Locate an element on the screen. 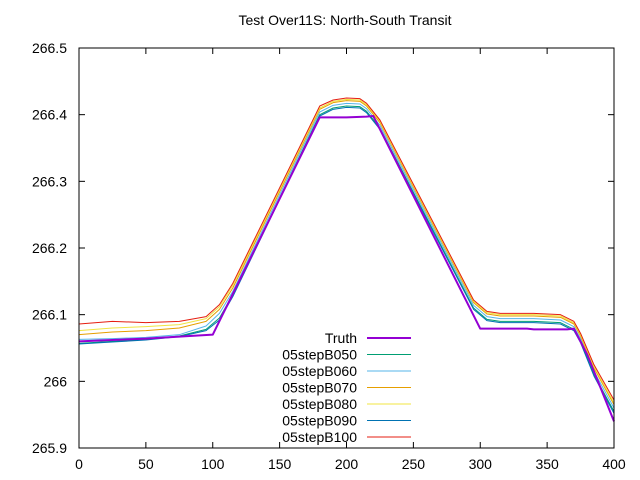  legend-label: 05stepB080 is located at coordinates (319, 404).